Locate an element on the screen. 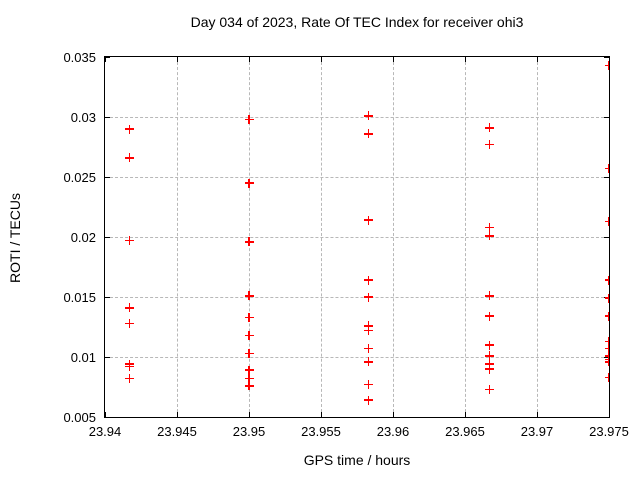 The width and height of the screenshot is (640, 480). y-tick-label: 0.035 is located at coordinates (79, 57).